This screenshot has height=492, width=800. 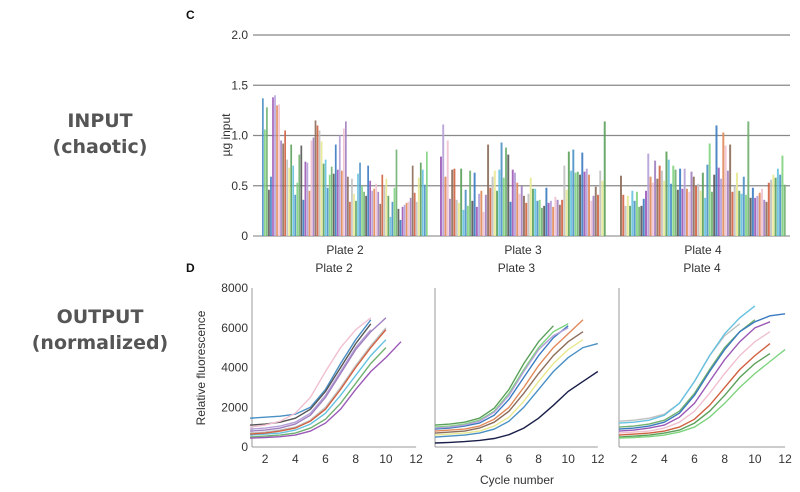 What do you see at coordinates (234, 328) in the screenshot?
I see `y-tick-label: 6000` at bounding box center [234, 328].